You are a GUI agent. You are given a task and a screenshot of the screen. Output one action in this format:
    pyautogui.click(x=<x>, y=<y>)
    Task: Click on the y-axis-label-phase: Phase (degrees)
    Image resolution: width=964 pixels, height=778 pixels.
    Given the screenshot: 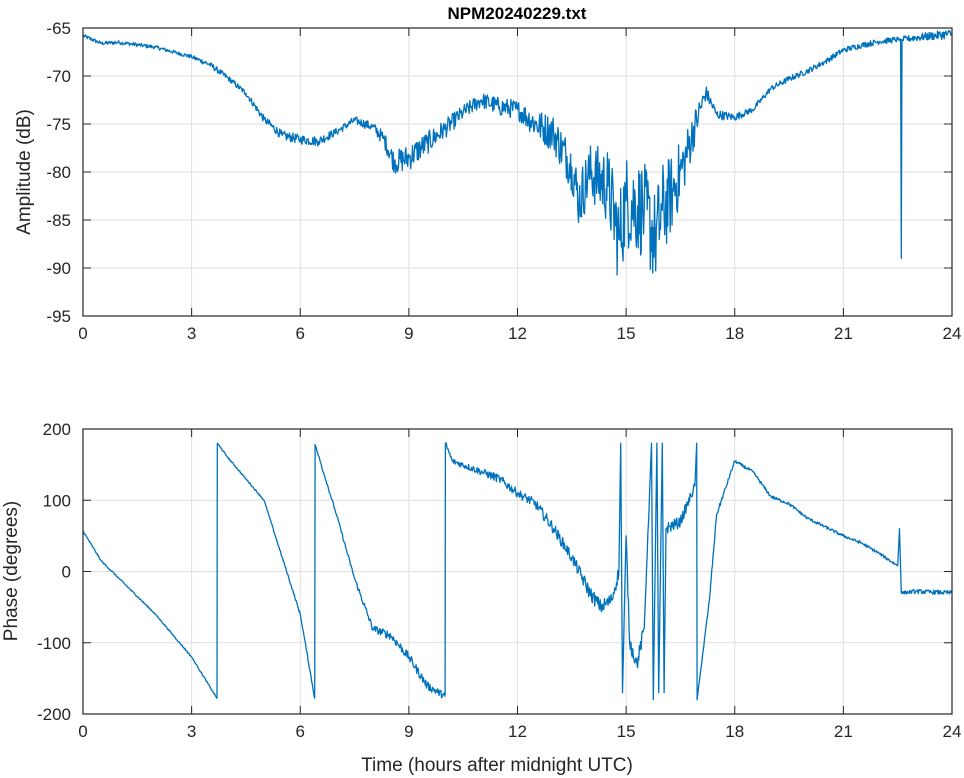 What is the action you would take?
    pyautogui.click(x=11, y=571)
    